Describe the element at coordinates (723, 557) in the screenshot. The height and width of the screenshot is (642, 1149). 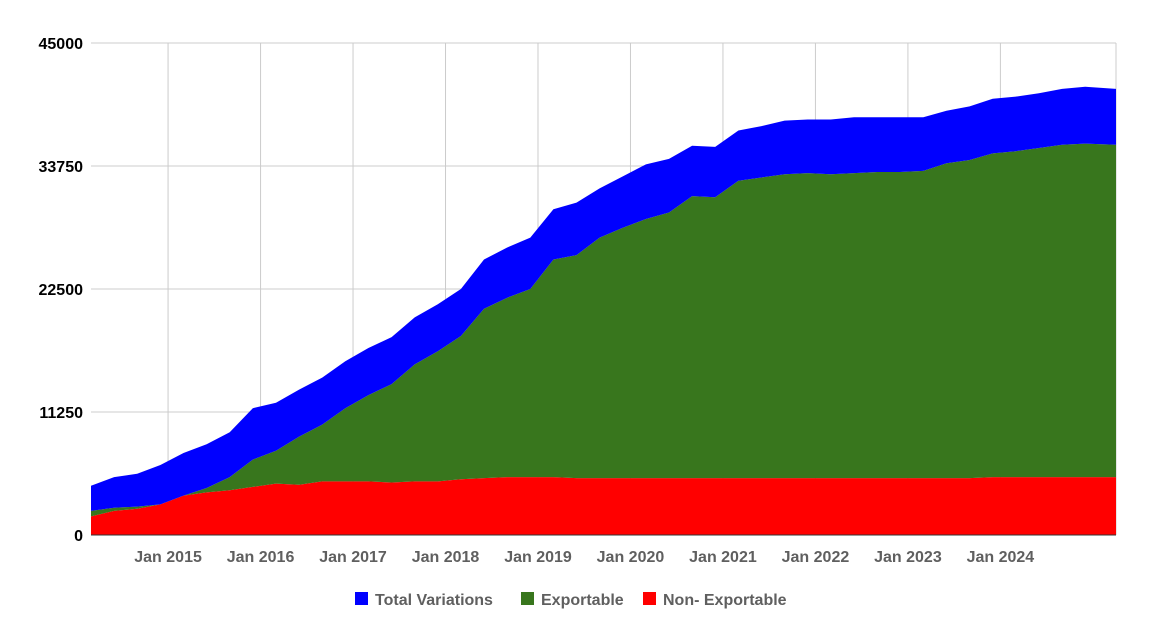
I see `x-tick-label: Jan 2021` at that location.